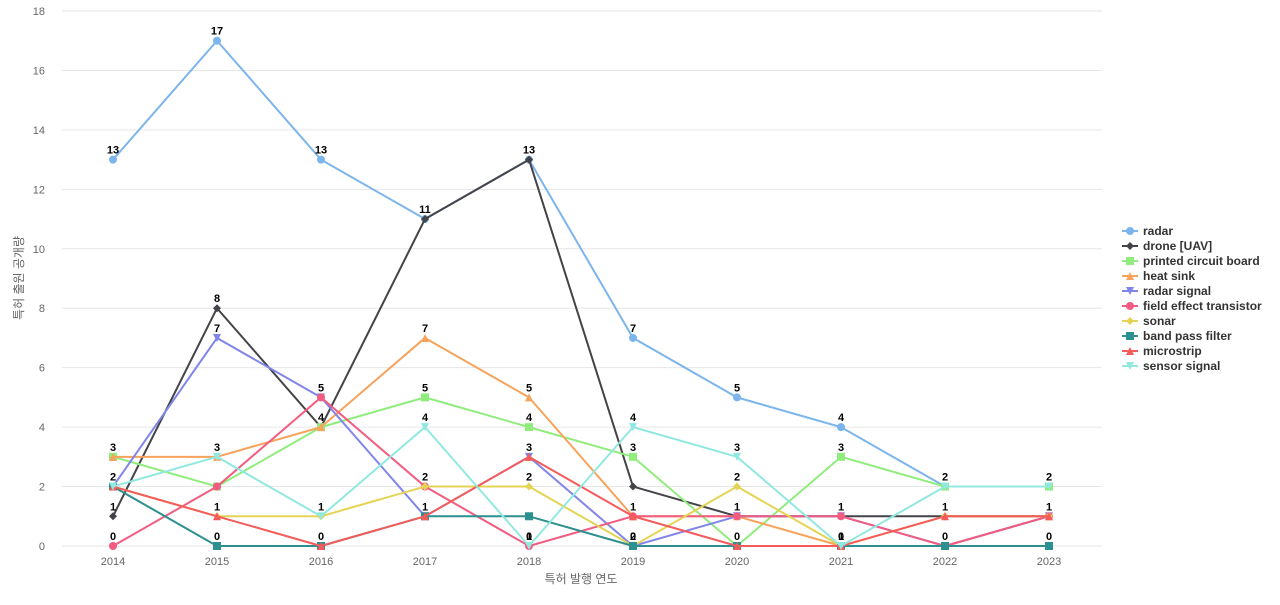  Describe the element at coordinates (1187, 336) in the screenshot. I see `legend-label: band pass filter` at that location.